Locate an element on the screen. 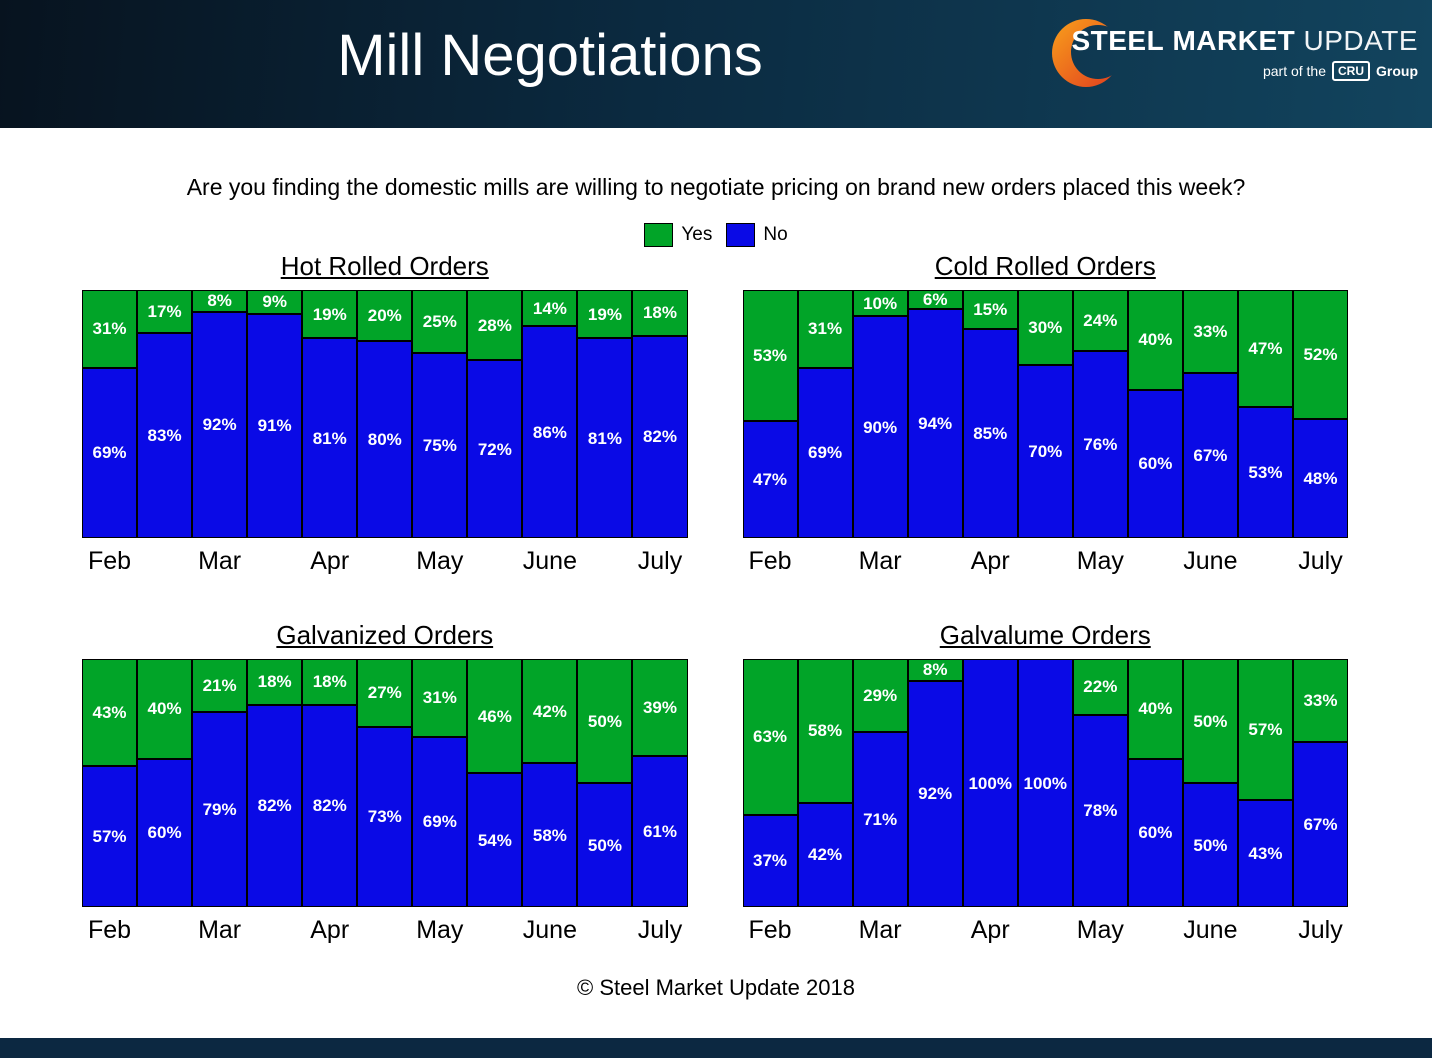  yes-bar-segment: 63% is located at coordinates (770, 737).